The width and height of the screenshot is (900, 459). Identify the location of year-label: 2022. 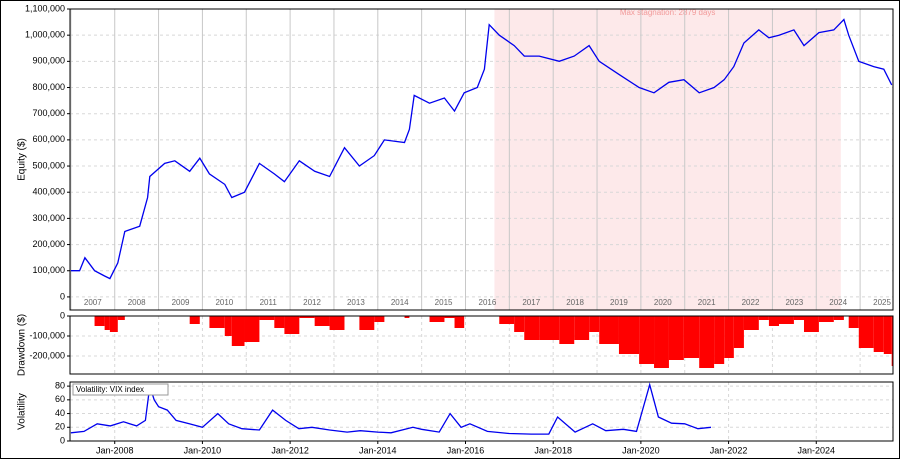
(751, 302).